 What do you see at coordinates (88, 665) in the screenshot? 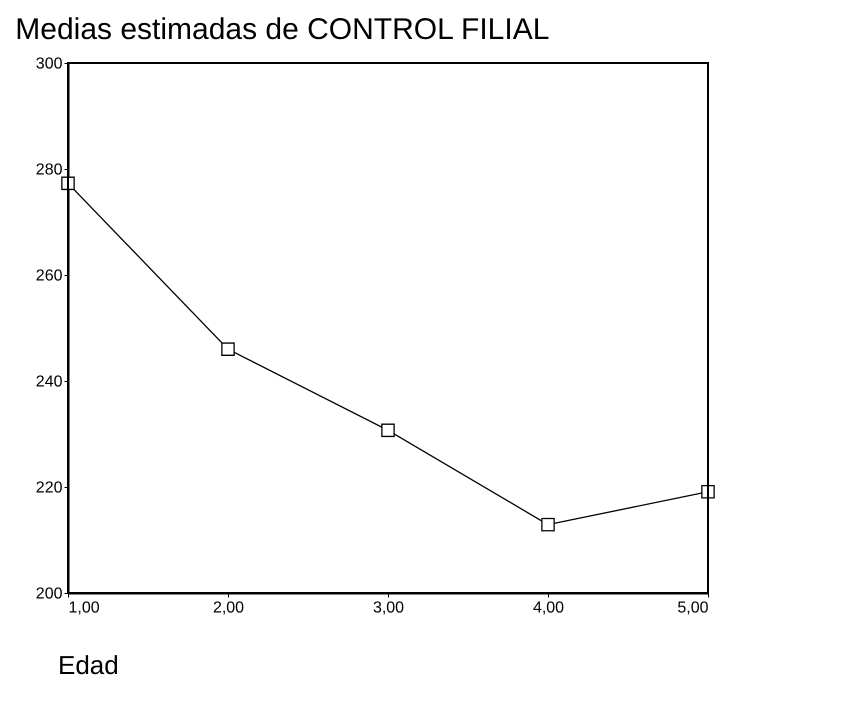
I see `x-axis-title: Edad` at bounding box center [88, 665].